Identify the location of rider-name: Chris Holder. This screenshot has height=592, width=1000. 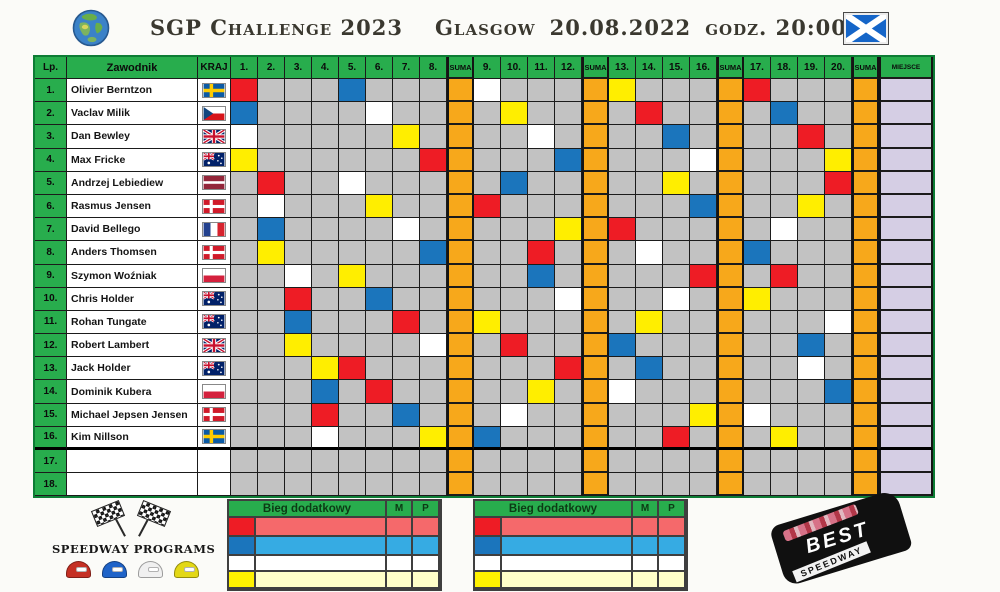
(132, 299).